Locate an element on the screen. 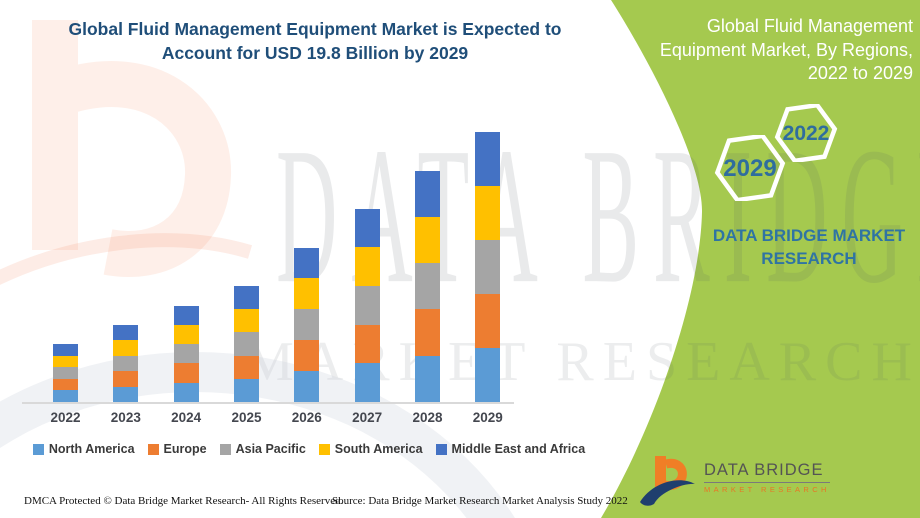 The height and width of the screenshot is (518, 920). x-label-2028: 2028 is located at coordinates (427, 417).